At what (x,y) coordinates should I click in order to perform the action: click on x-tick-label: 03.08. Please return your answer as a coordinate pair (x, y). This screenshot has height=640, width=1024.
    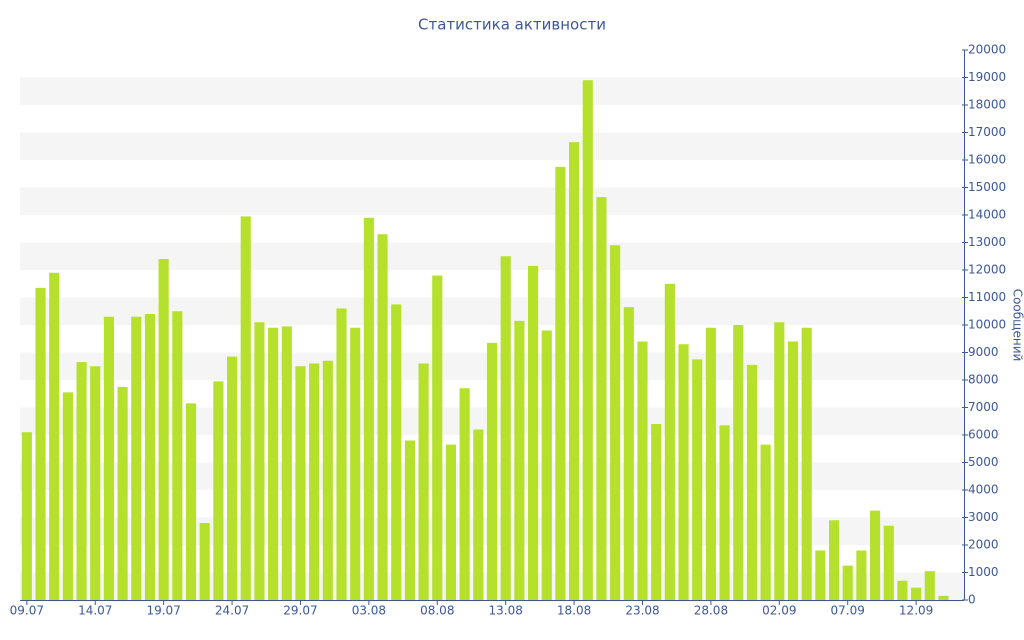
    Looking at the image, I should click on (369, 611).